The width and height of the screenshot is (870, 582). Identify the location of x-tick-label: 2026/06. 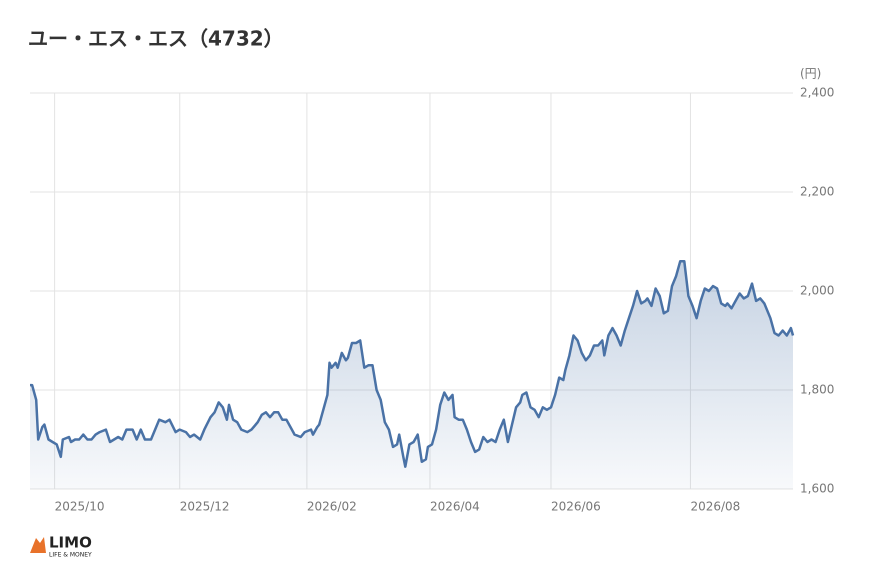
(576, 507).